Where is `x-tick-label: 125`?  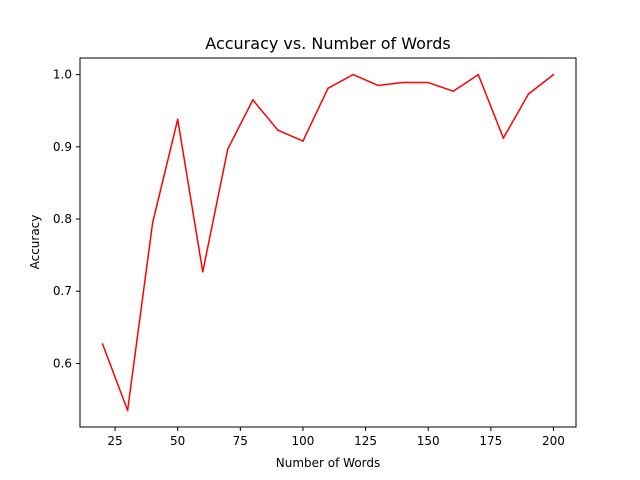 x-tick-label: 125 is located at coordinates (365, 441).